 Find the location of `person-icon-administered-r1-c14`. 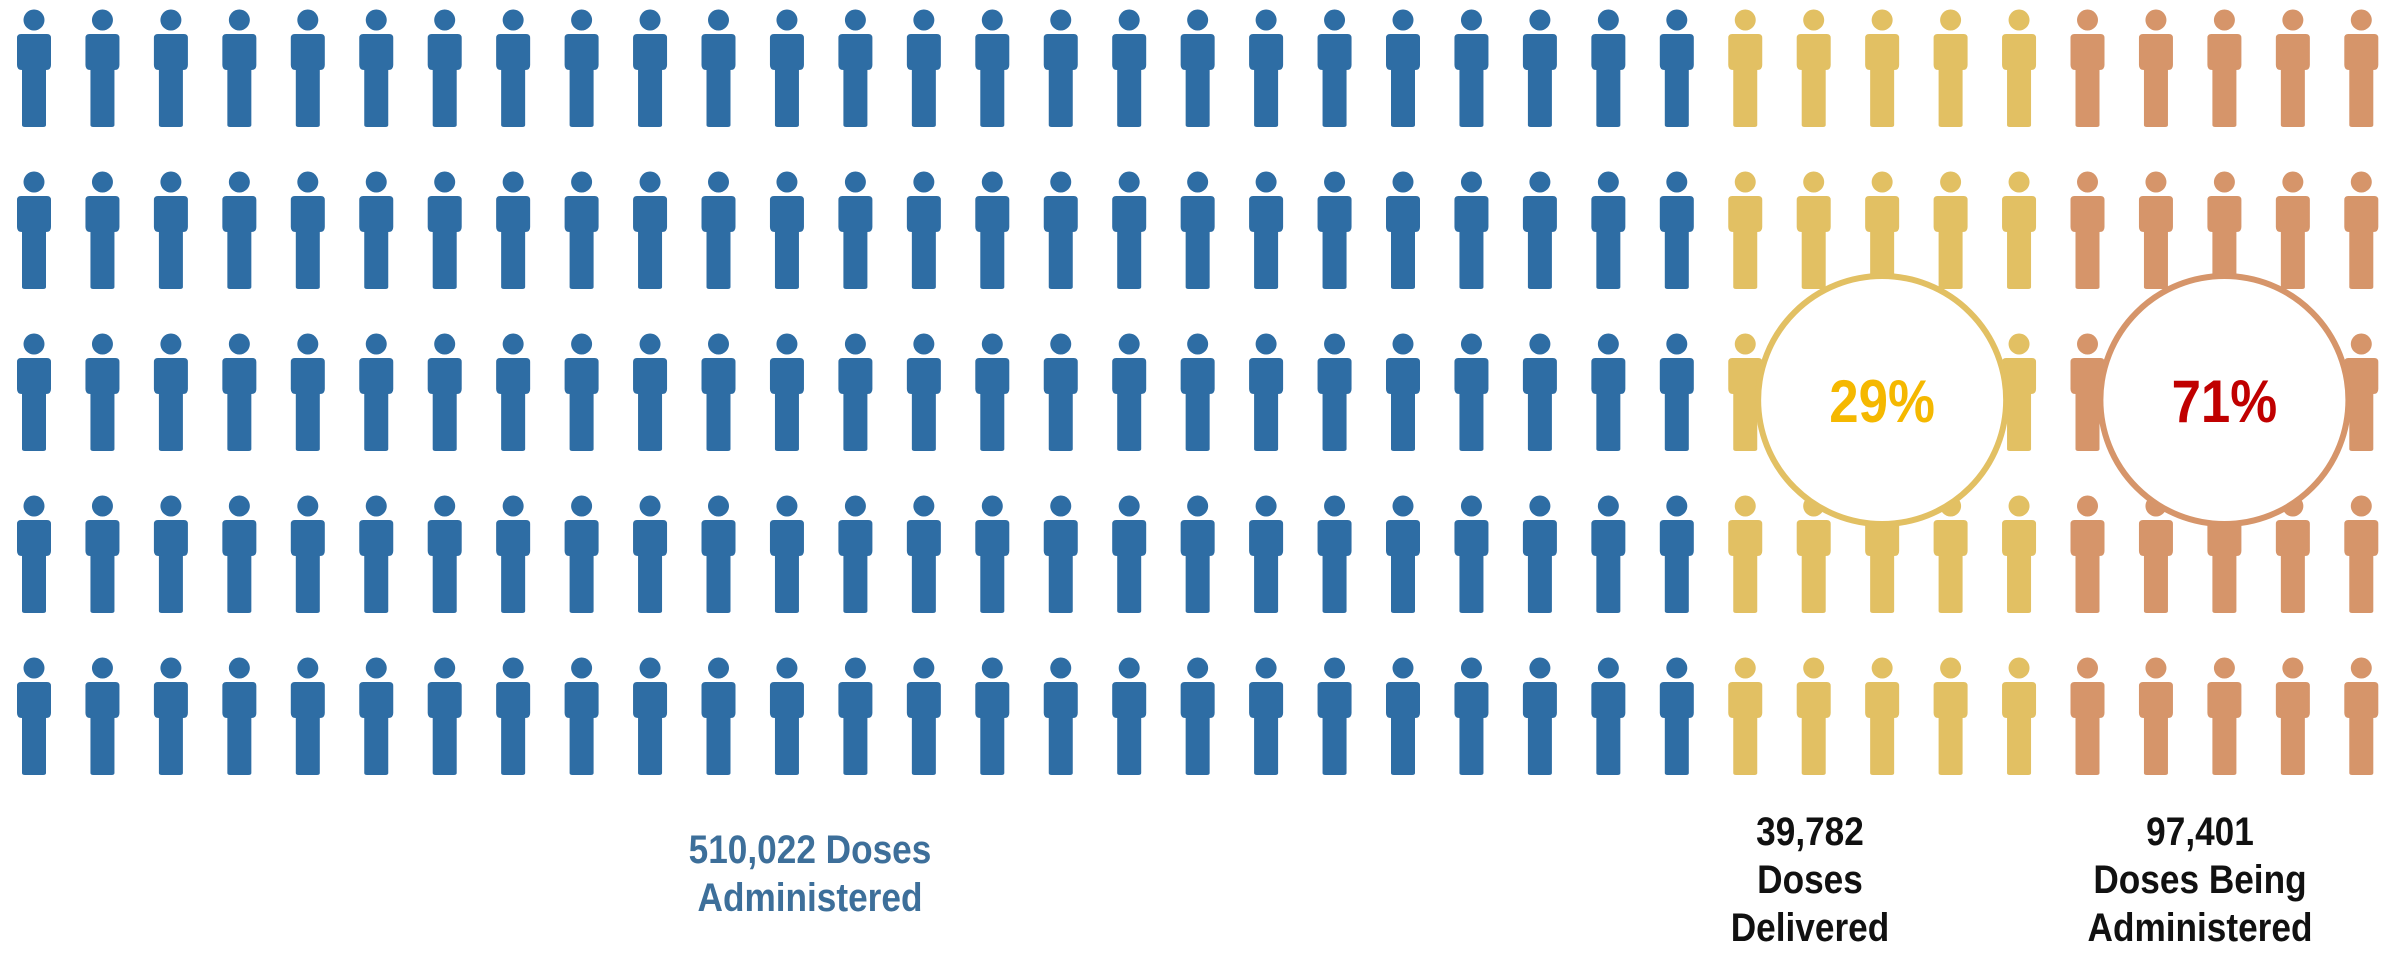

person-icon-administered-r1-c14 is located at coordinates (923, 68).